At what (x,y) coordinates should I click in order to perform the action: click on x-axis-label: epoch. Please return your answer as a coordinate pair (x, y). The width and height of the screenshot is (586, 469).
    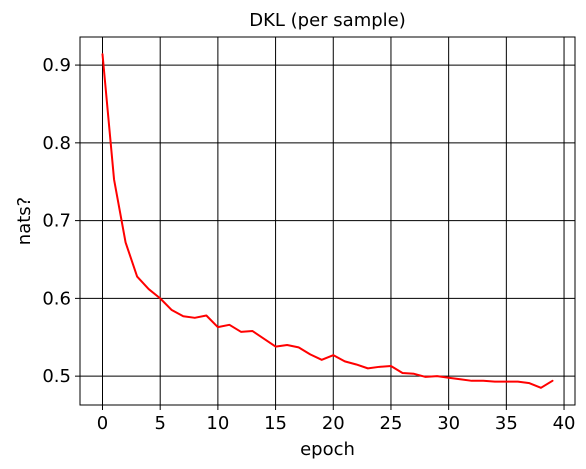
    Looking at the image, I should click on (327, 449).